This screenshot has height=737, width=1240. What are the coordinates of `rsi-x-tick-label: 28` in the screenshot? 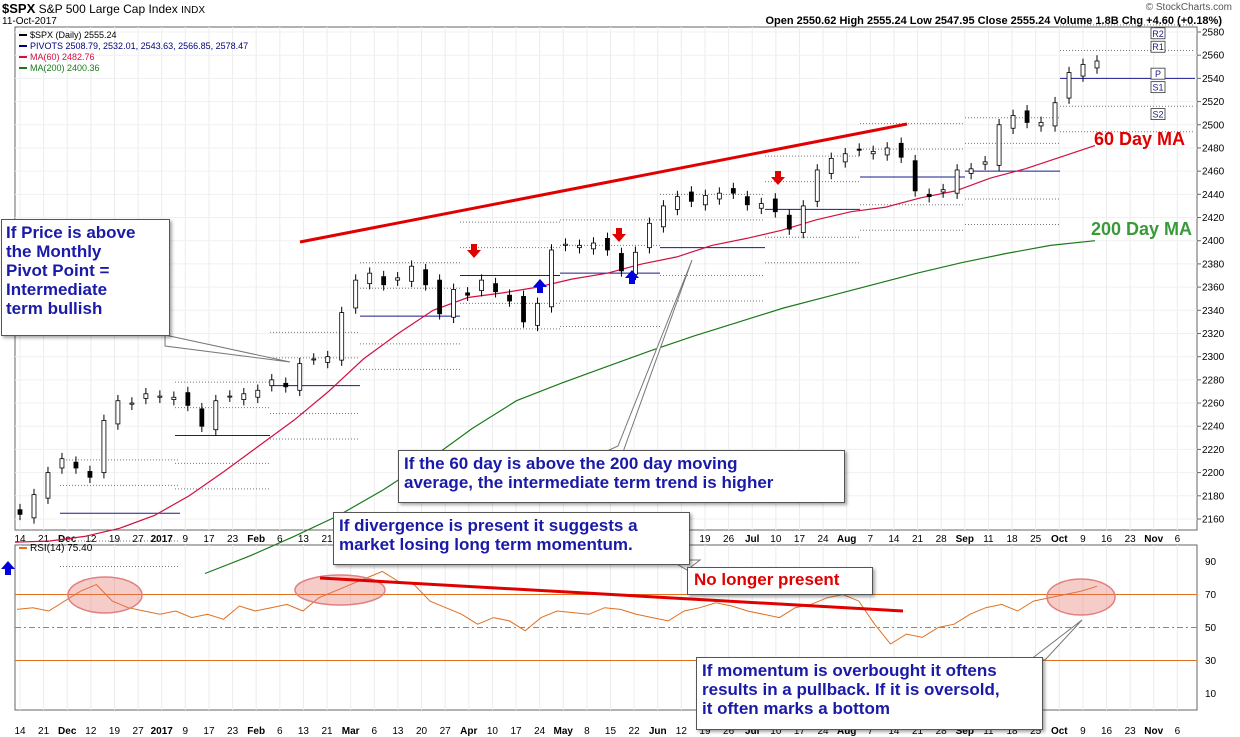 It's located at (942, 731).